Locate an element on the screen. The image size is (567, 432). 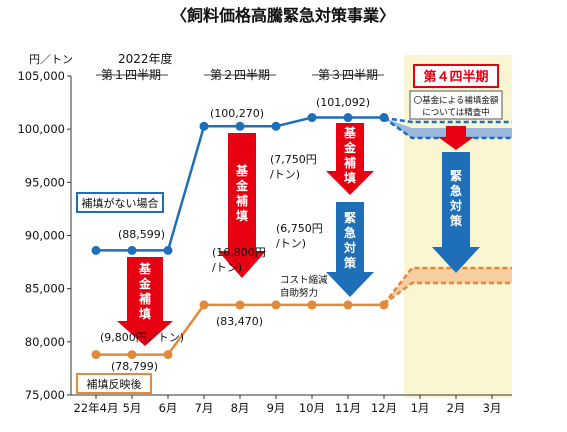
q4-note-box is located at coordinates (456, 105).